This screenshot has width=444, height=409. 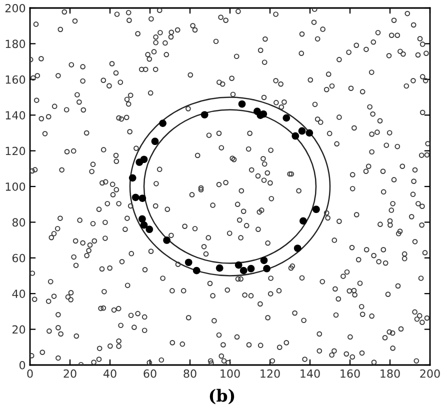 I want to click on x-tick-label: 200, so click(x=430, y=373).